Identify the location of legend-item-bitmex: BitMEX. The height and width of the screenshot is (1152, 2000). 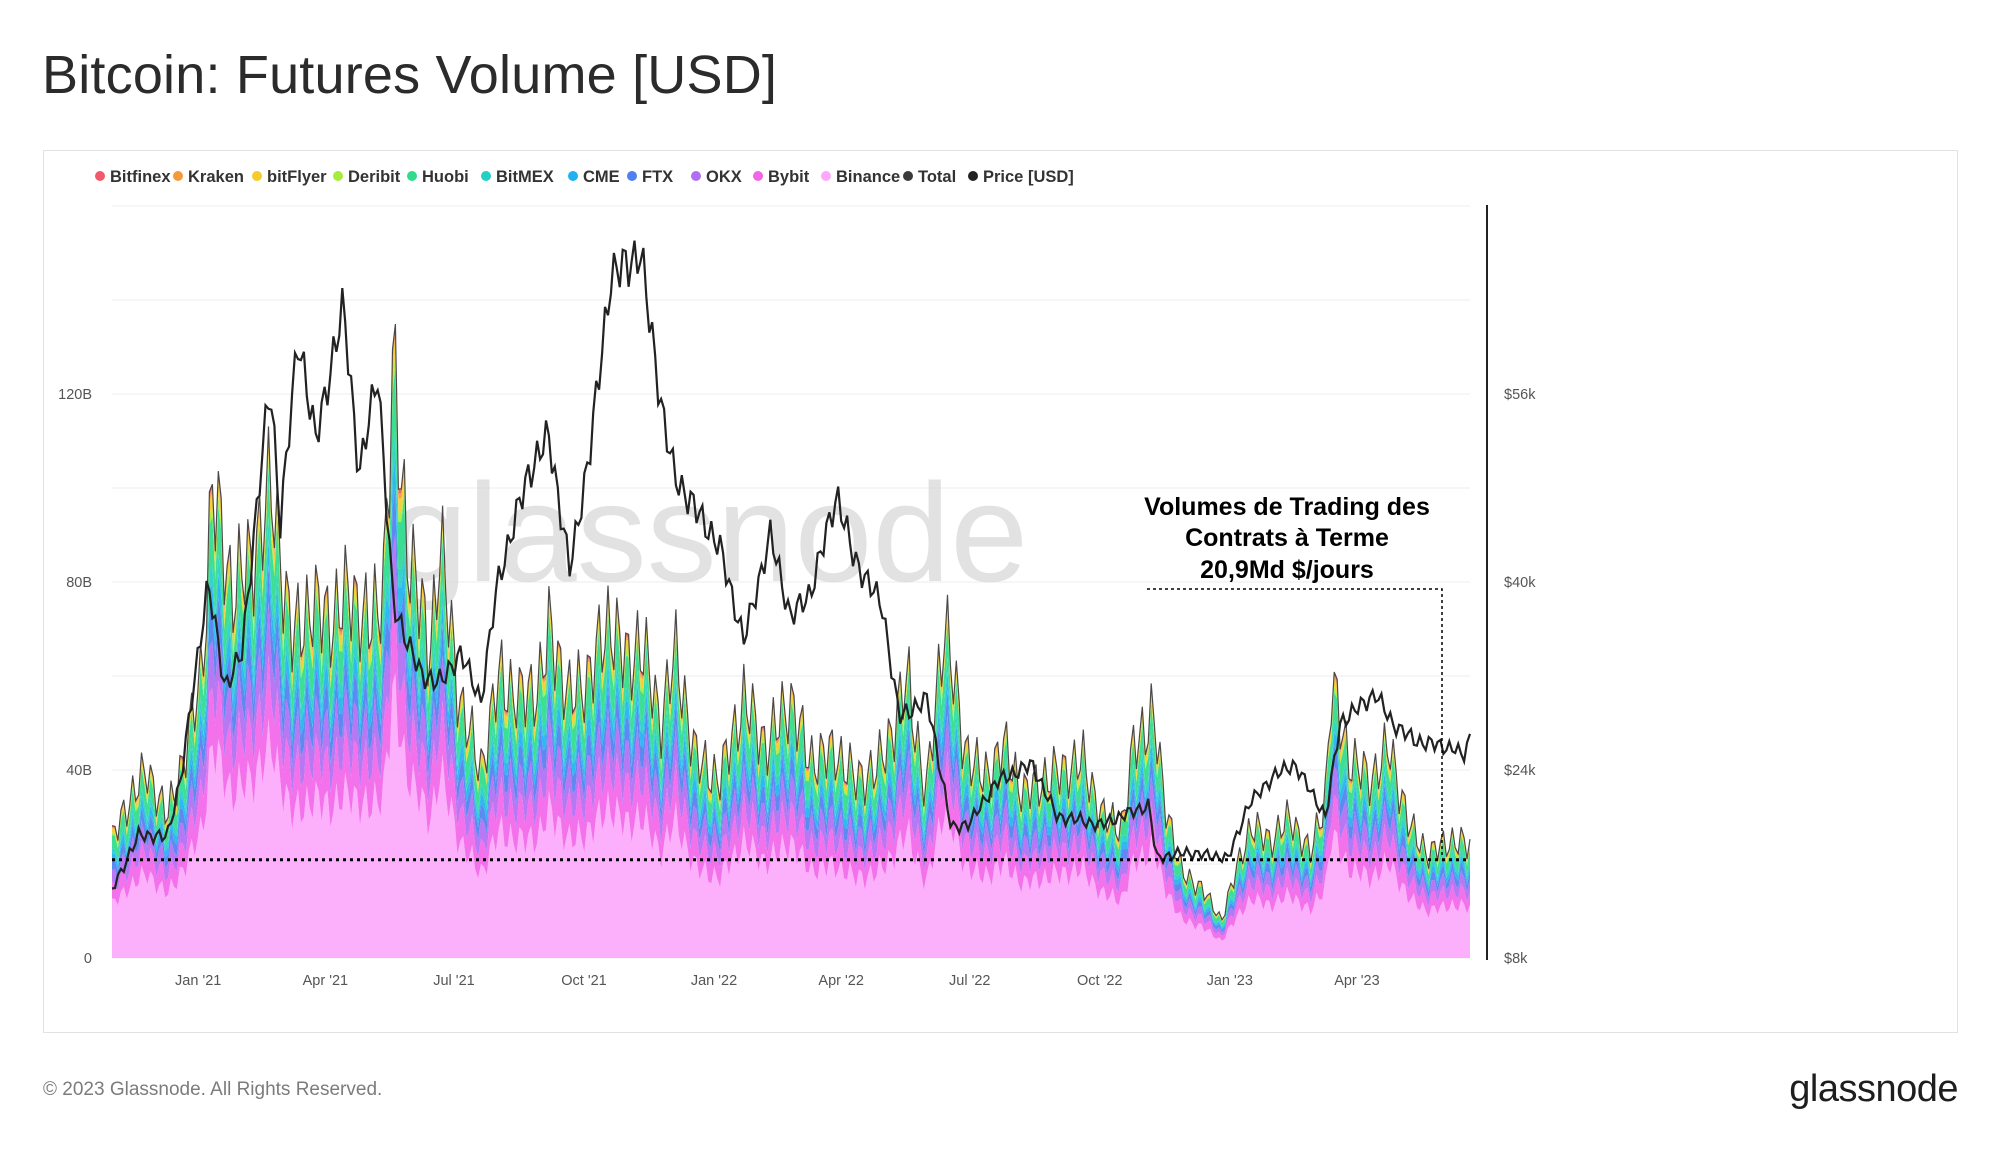
(517, 177).